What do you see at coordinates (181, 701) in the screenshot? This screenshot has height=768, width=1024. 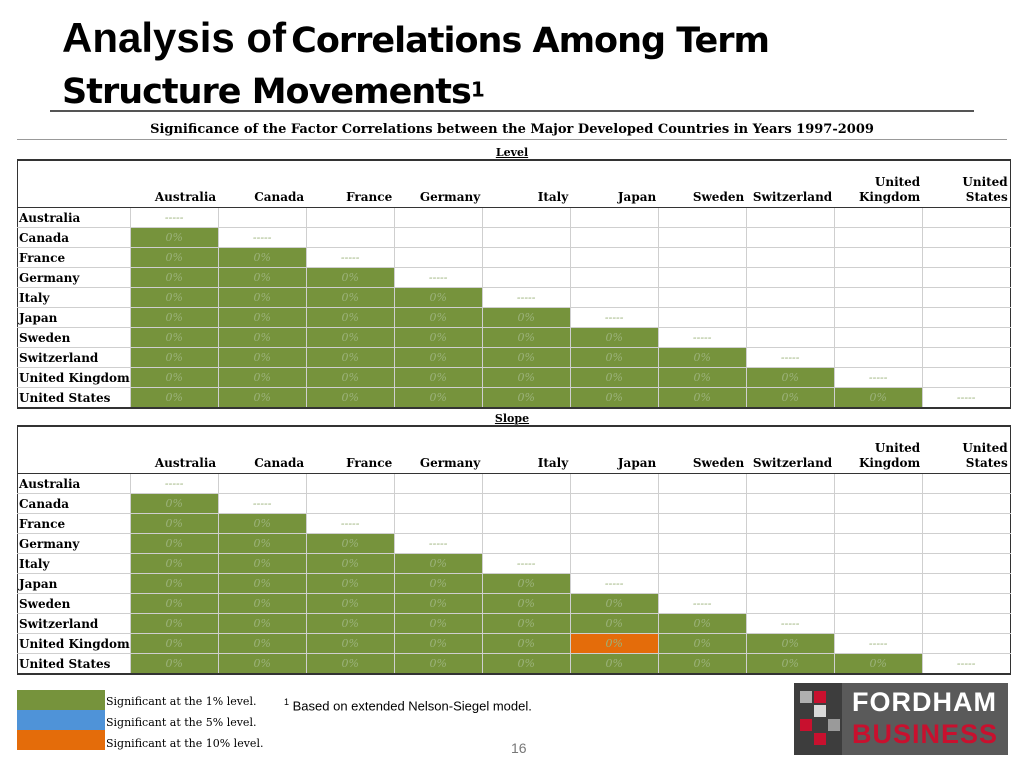 I see `legend-label-1pct: Significant at the 1% level.` at bounding box center [181, 701].